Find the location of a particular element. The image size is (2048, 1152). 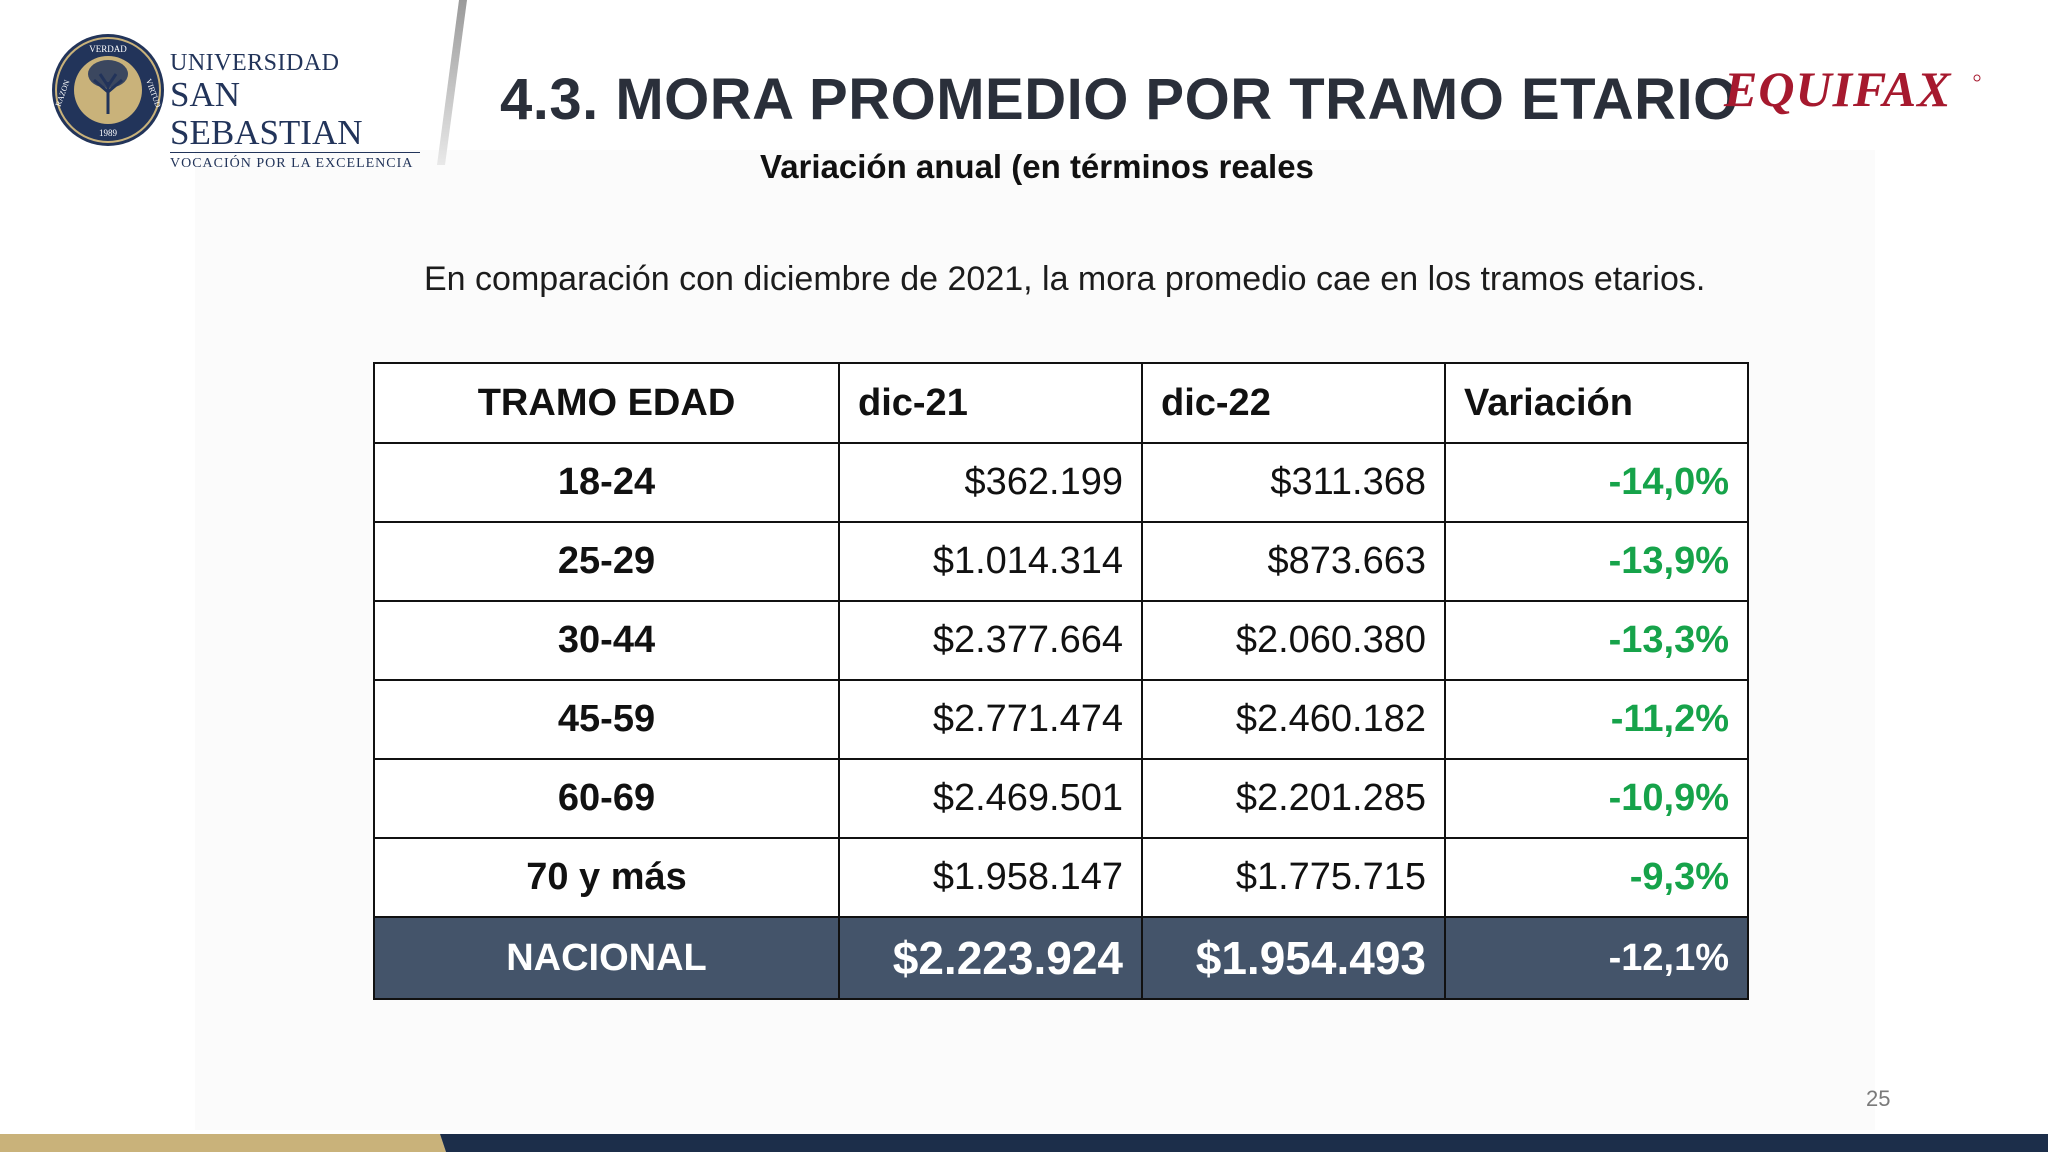

svg-text: 1989 is located at coordinates (108, 133).